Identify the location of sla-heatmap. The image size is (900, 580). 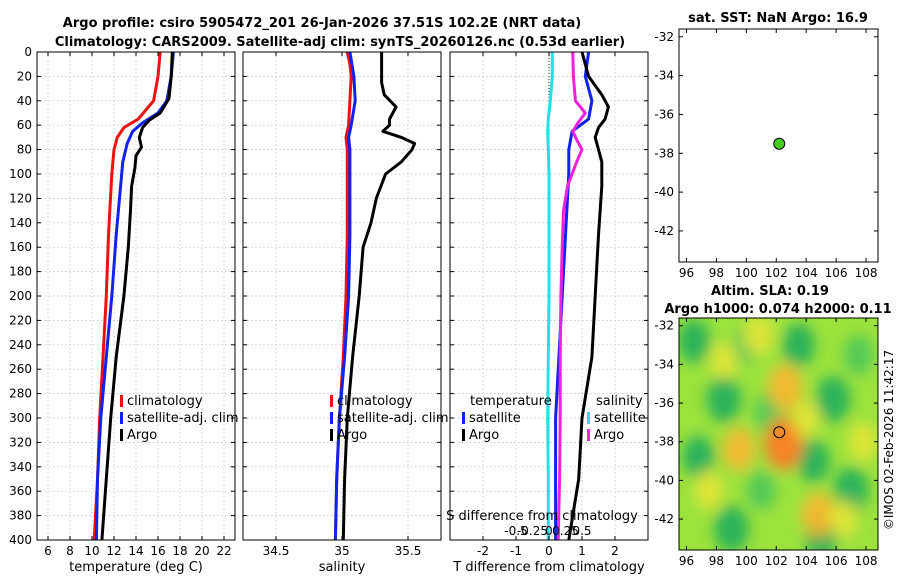
(778, 434).